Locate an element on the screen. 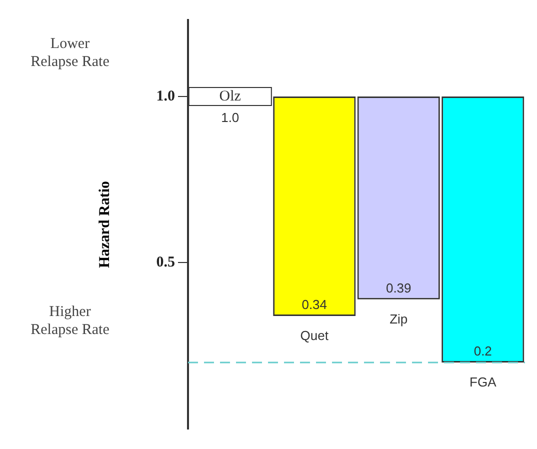  x-tick-label: FGA is located at coordinates (483, 382).